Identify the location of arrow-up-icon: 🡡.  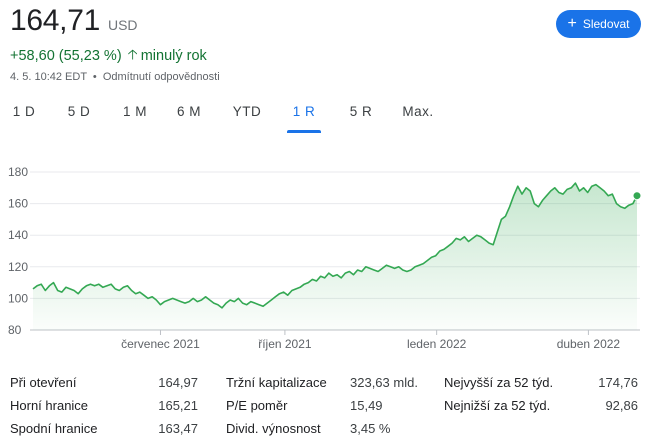
(132, 54).